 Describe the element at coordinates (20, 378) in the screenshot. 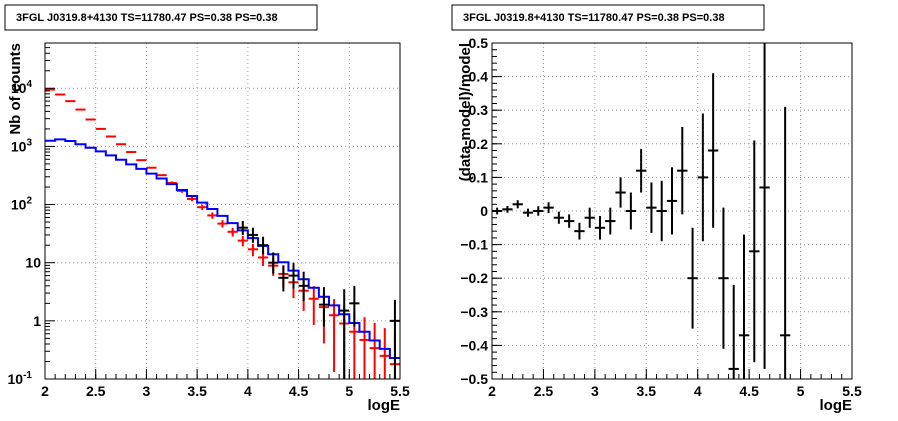

I see `y-tick-label: 10⁻¹` at that location.